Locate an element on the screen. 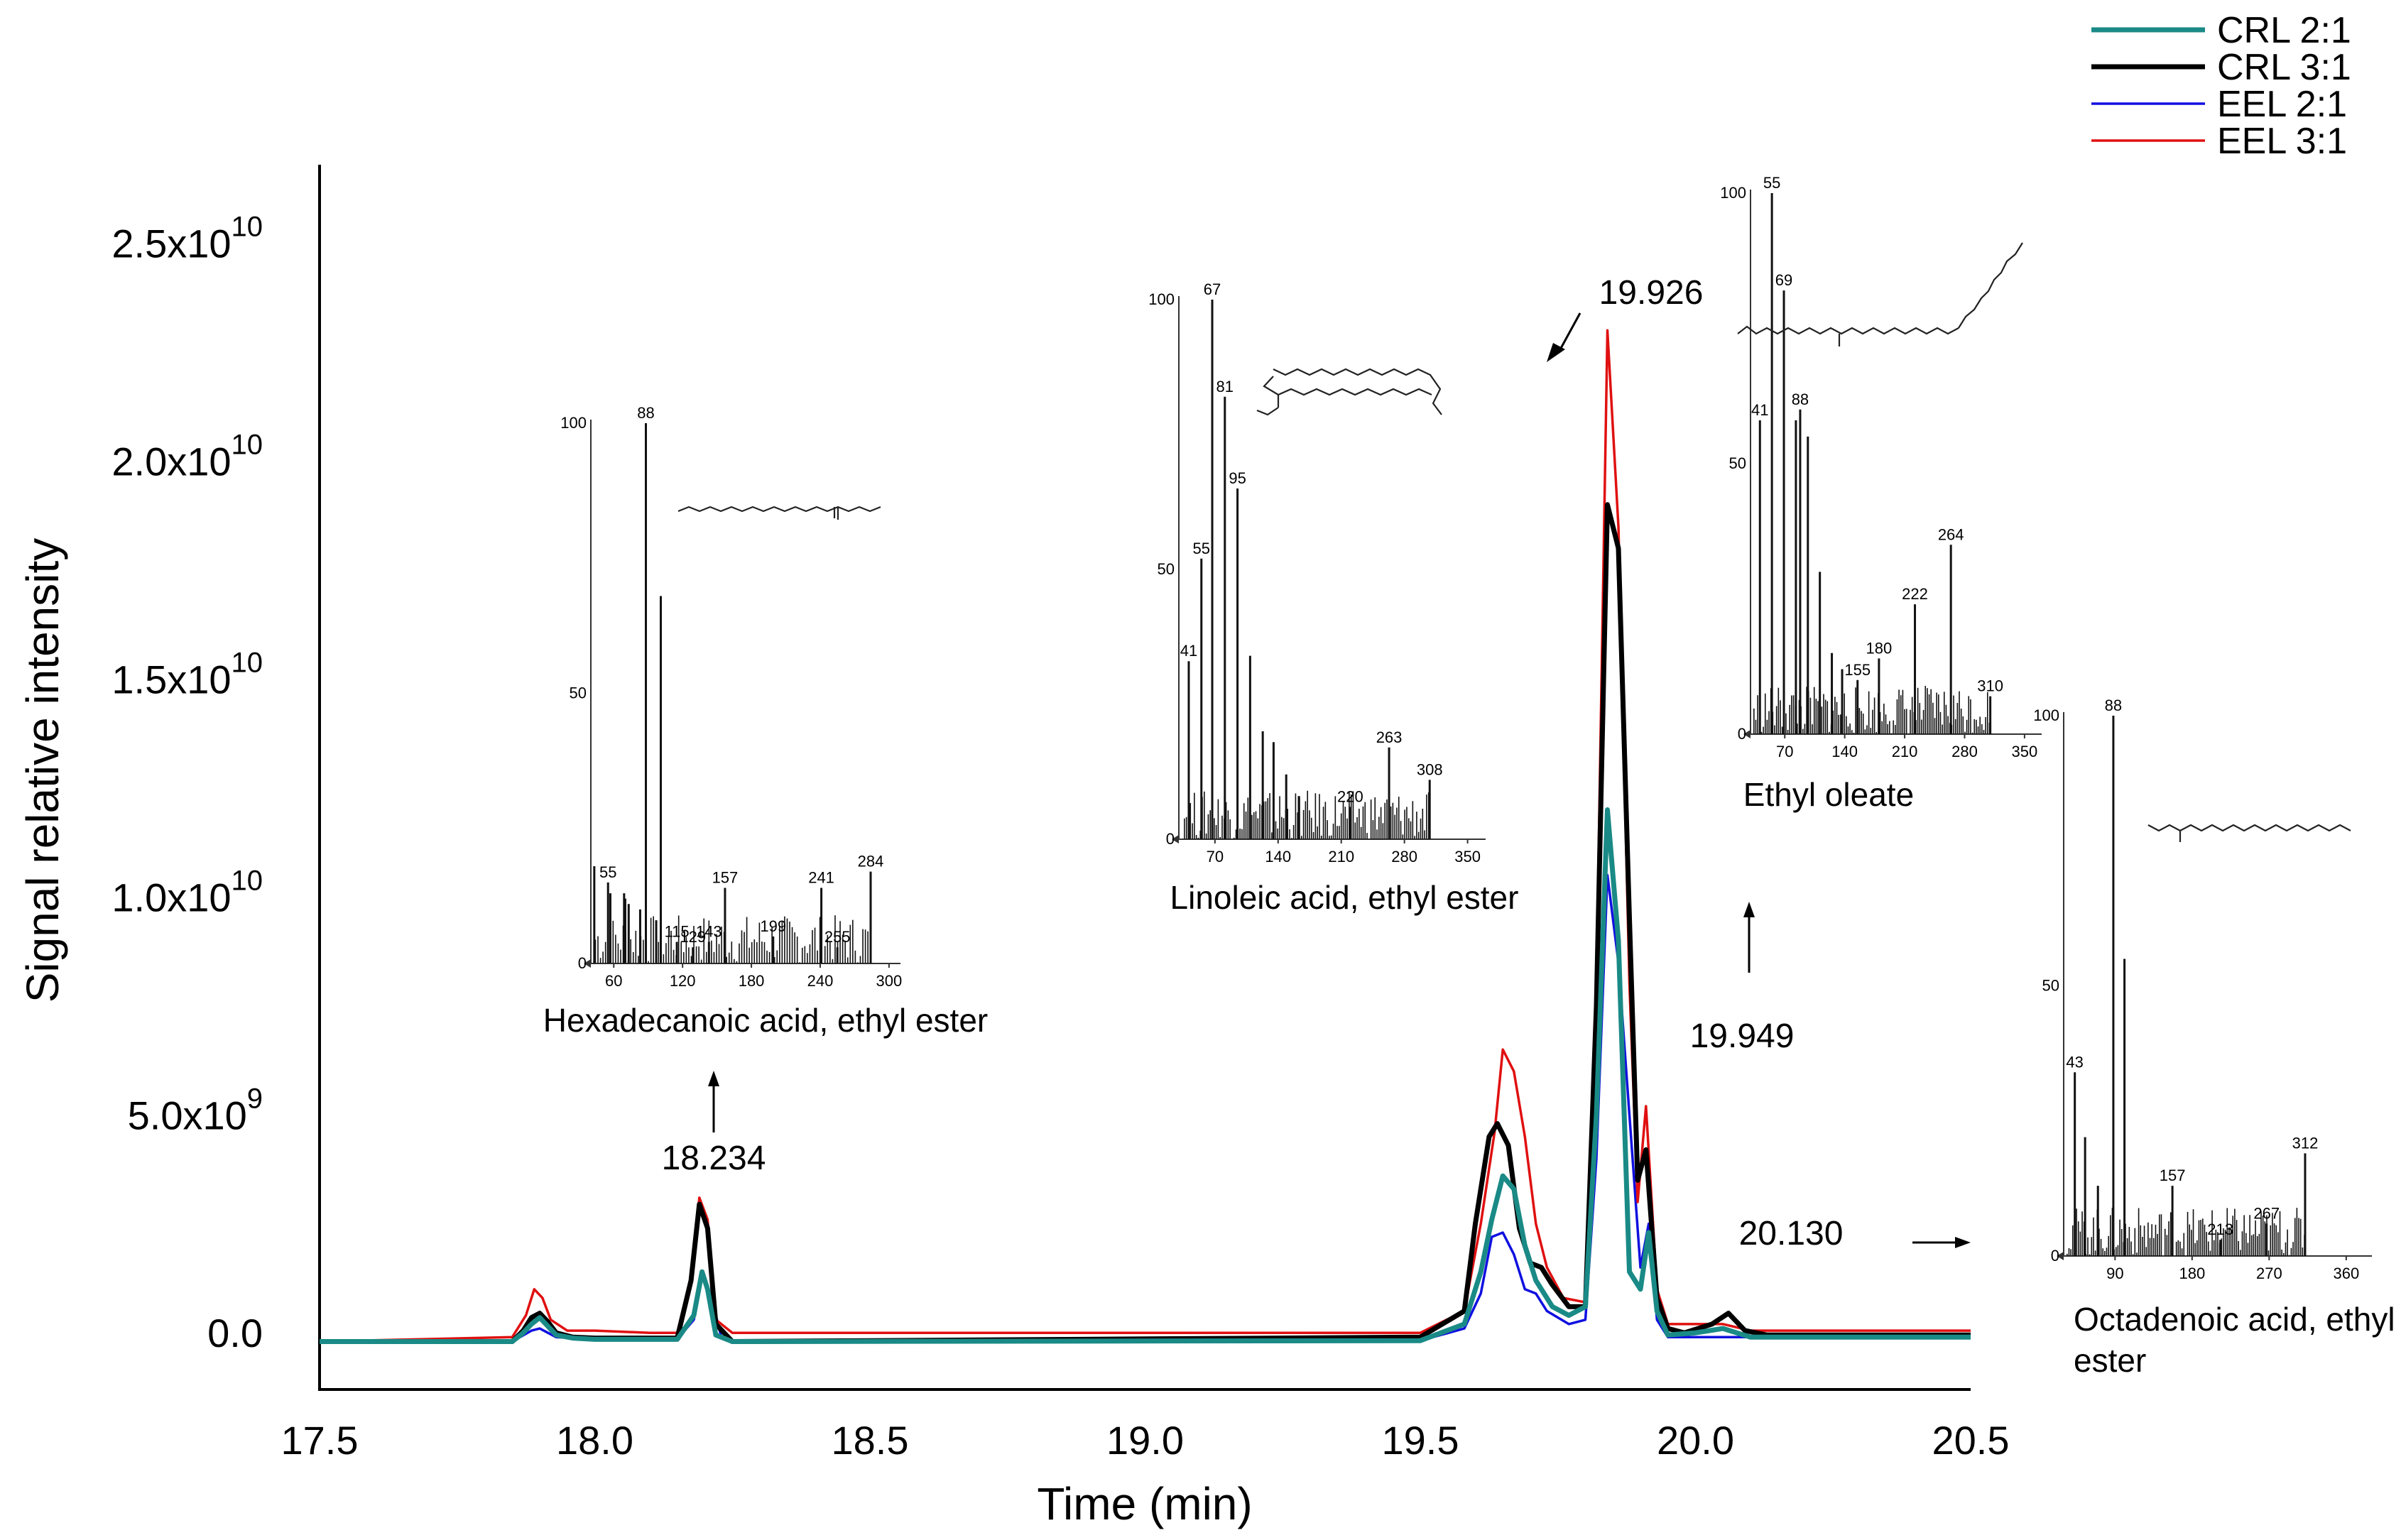 The image size is (2401, 1540). inset-peak-label: 143 is located at coordinates (709, 932).